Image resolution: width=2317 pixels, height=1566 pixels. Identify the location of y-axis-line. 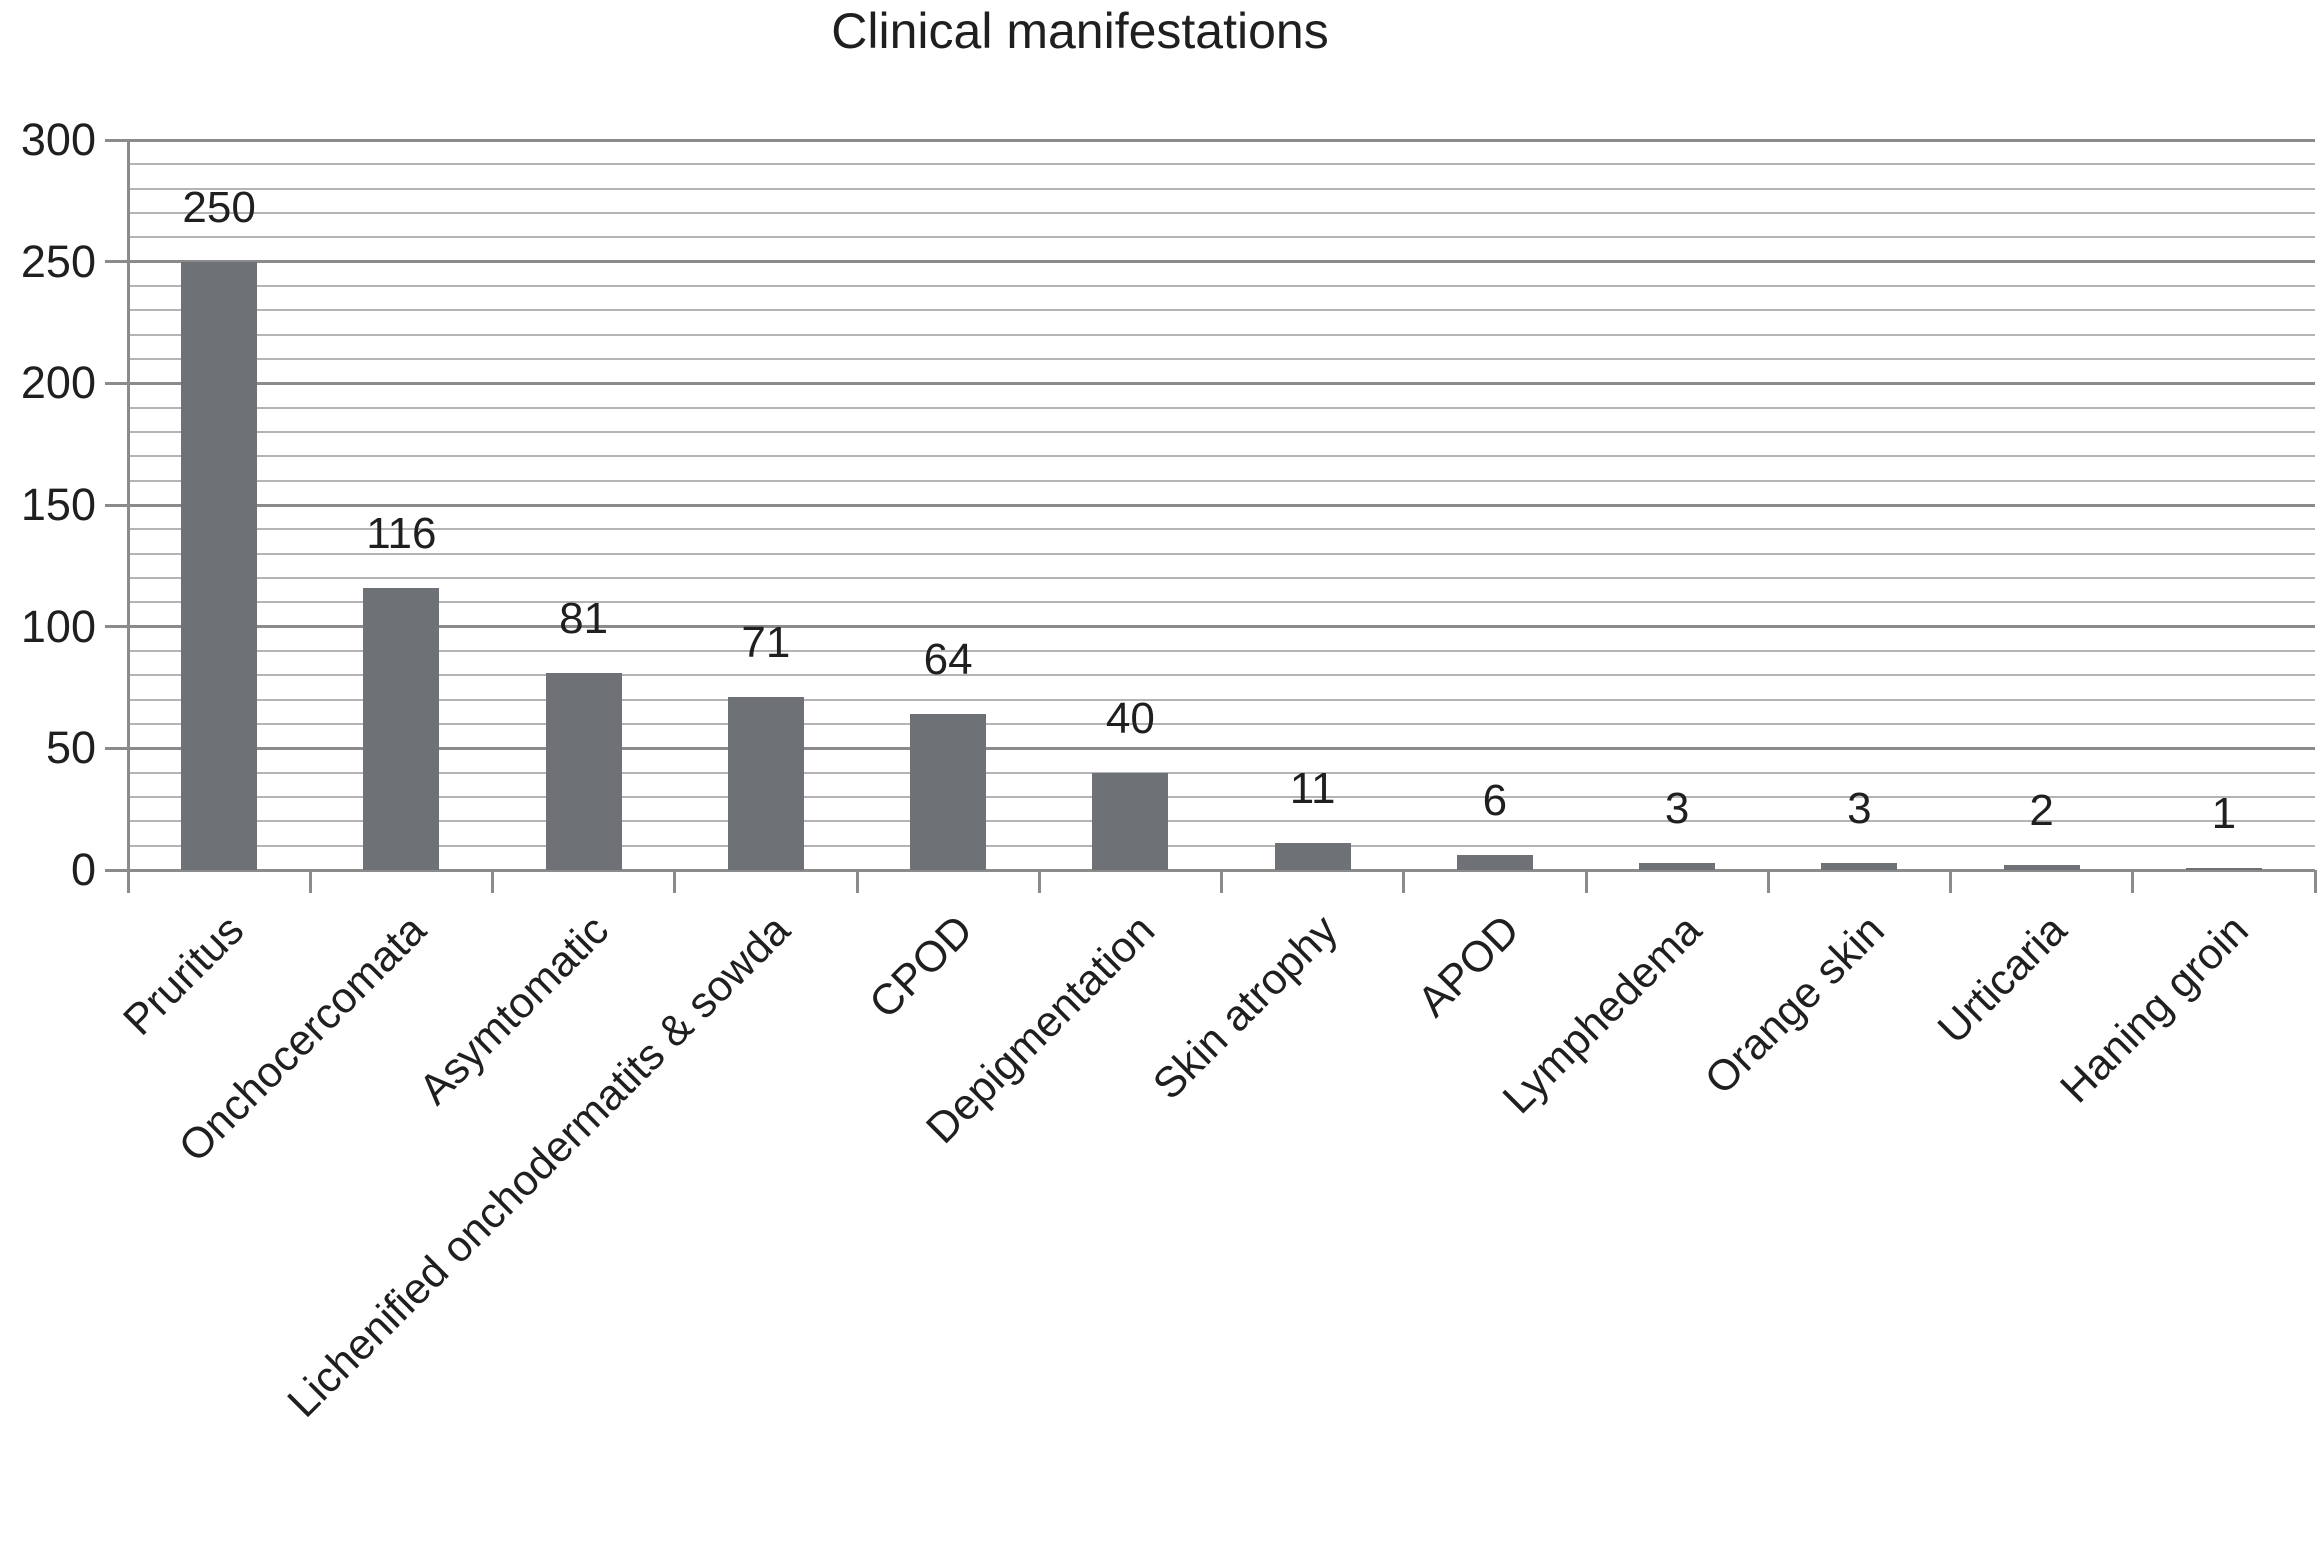
(128, 516).